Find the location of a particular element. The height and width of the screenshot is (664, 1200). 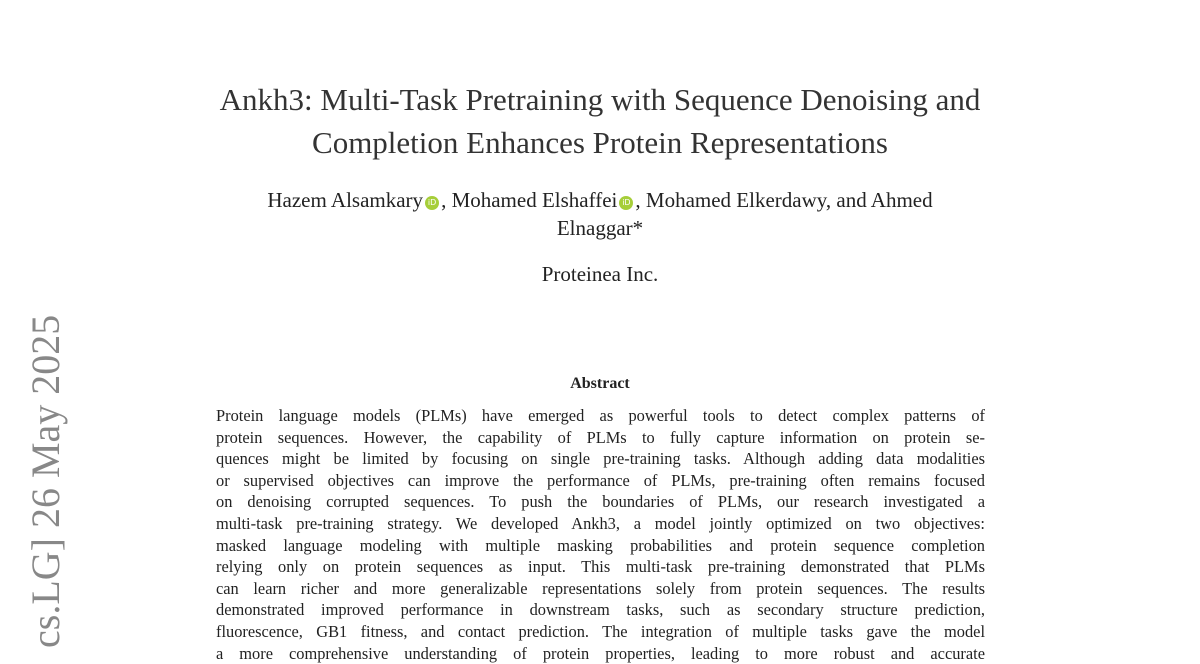

author: Elnaggar* is located at coordinates (600, 228).